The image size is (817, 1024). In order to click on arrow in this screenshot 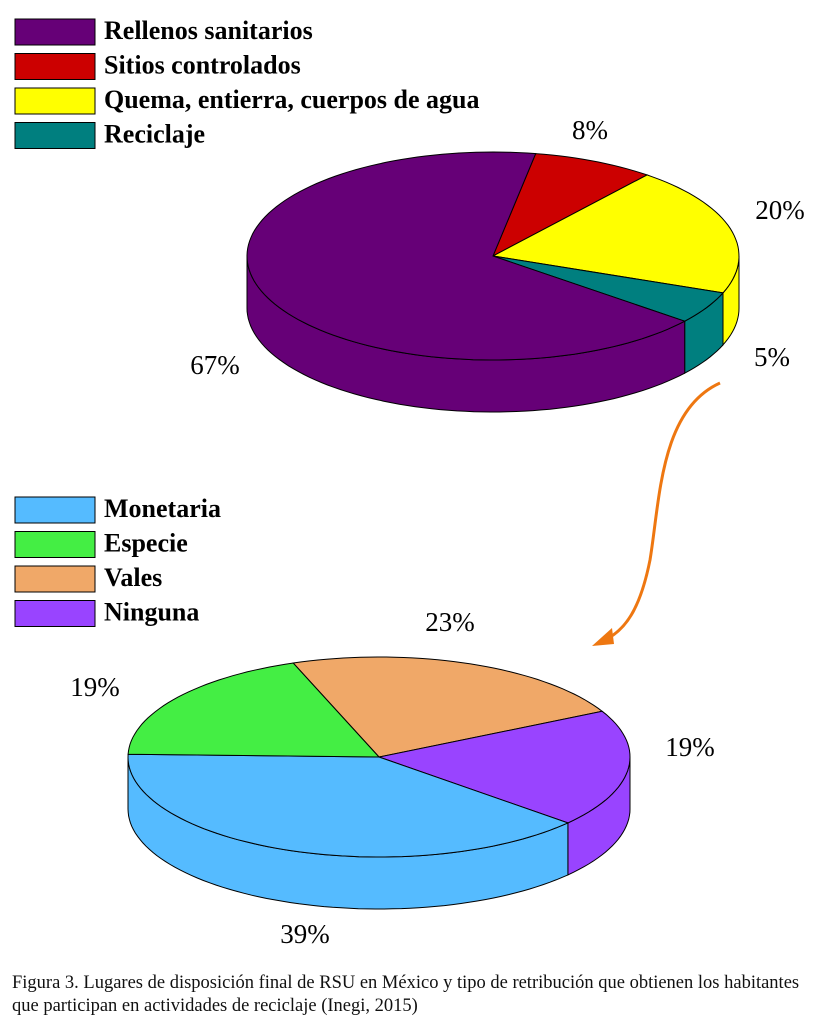, I will do `click(662, 511)`.